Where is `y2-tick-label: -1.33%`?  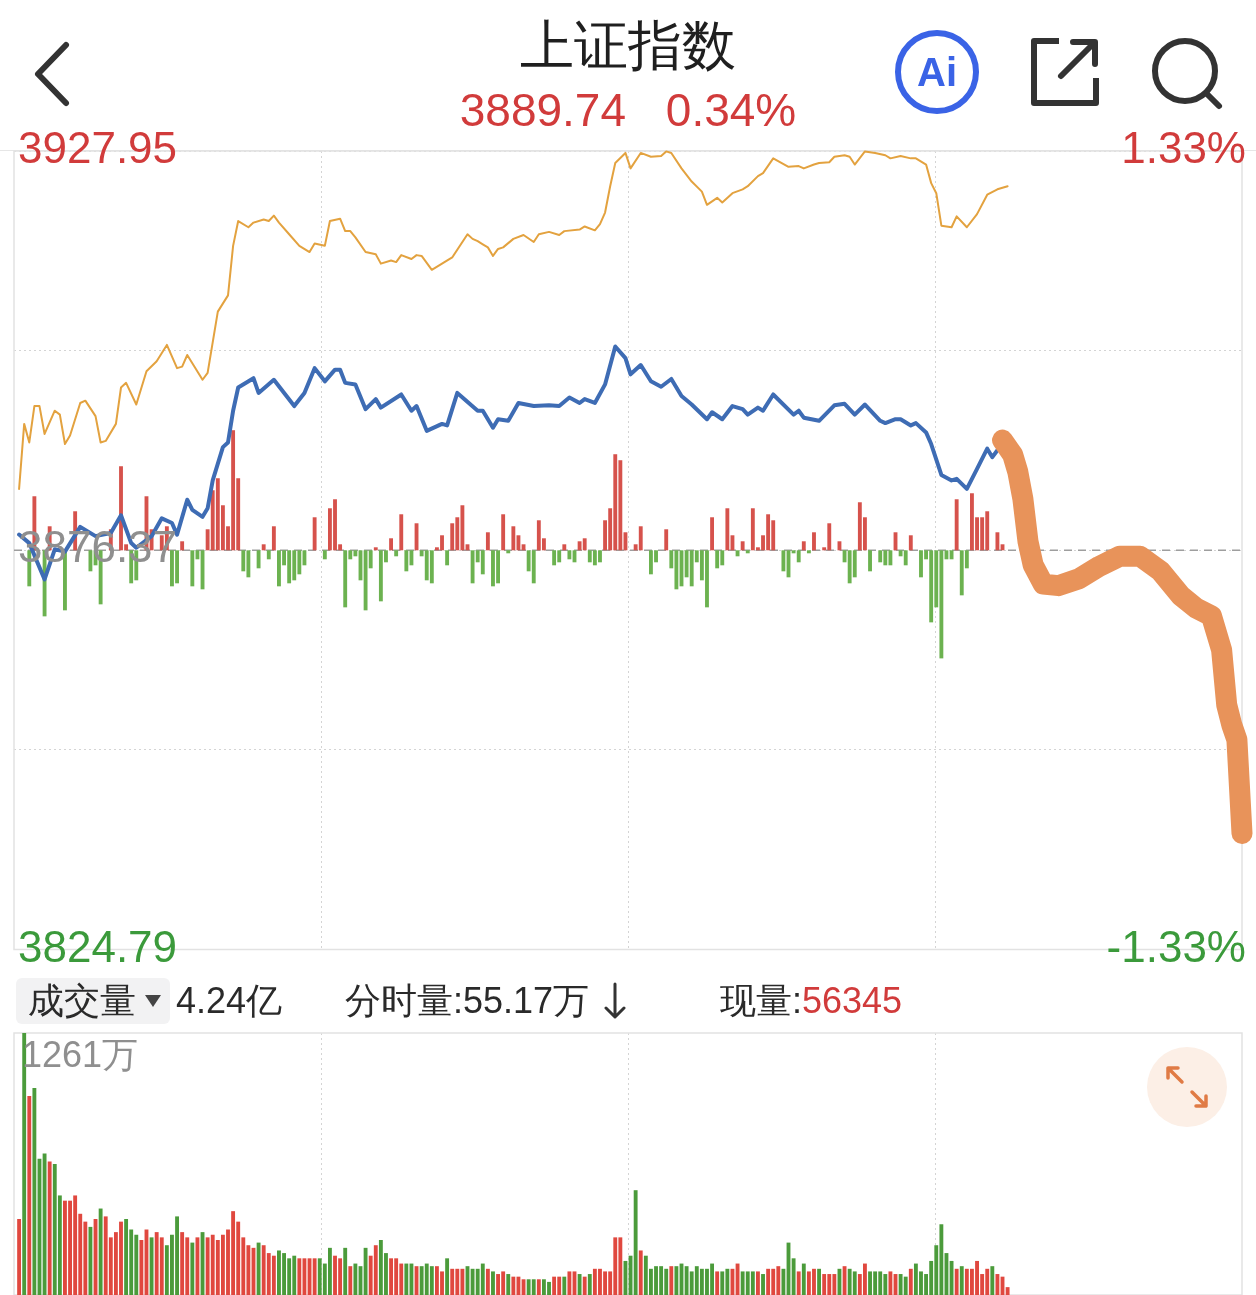
y2-tick-label: -1.33% is located at coordinates (1176, 946).